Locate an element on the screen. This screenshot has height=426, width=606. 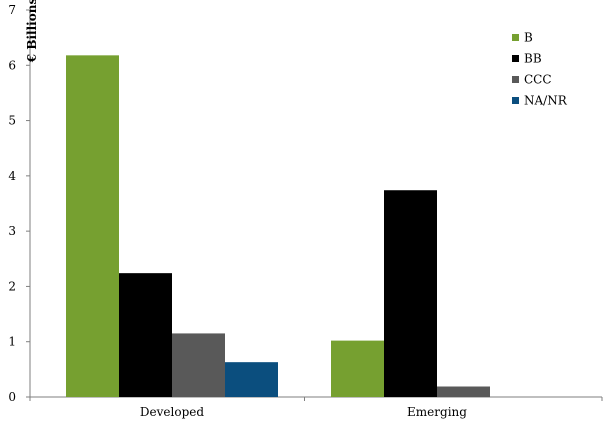
x-category-labels: Developed Emerging is located at coordinates (303, 412).